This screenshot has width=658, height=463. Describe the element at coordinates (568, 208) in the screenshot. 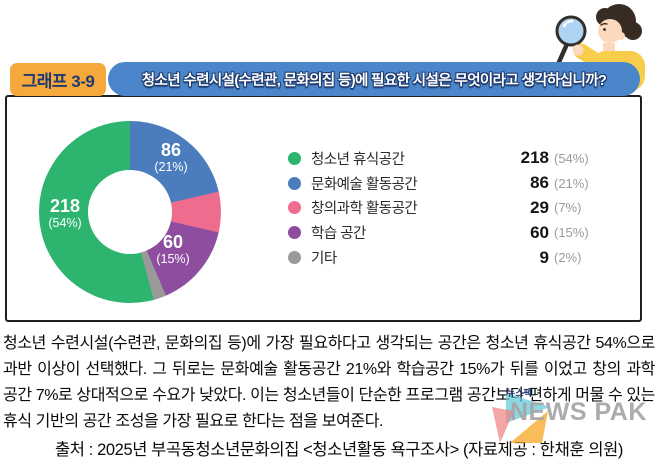

I see `legend-percent: (7%)` at that location.